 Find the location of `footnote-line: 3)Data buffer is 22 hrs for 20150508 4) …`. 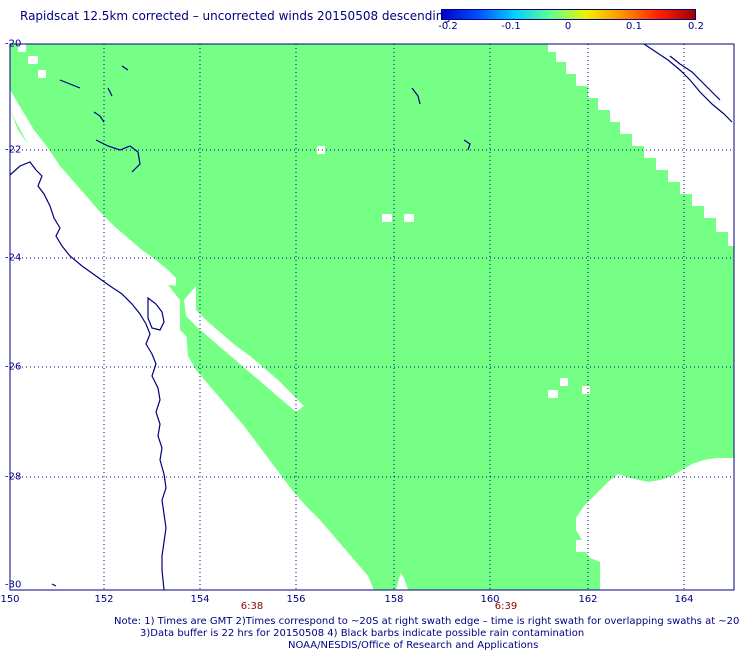

footnote-line: 3)Data buffer is 22 hrs for 20150508 4) … is located at coordinates (362, 633).